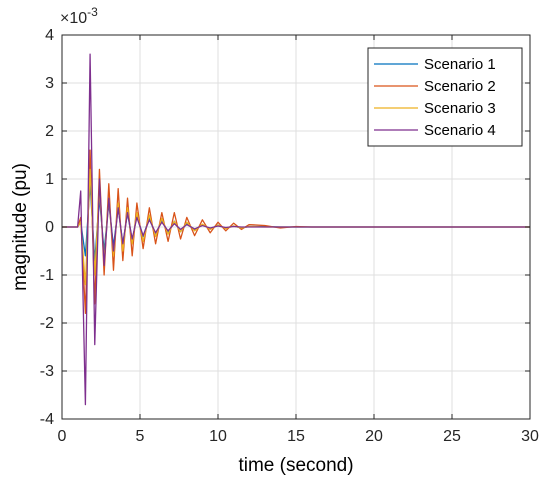 The image size is (550, 490). I want to click on y-tick-label: -3, so click(47, 371).